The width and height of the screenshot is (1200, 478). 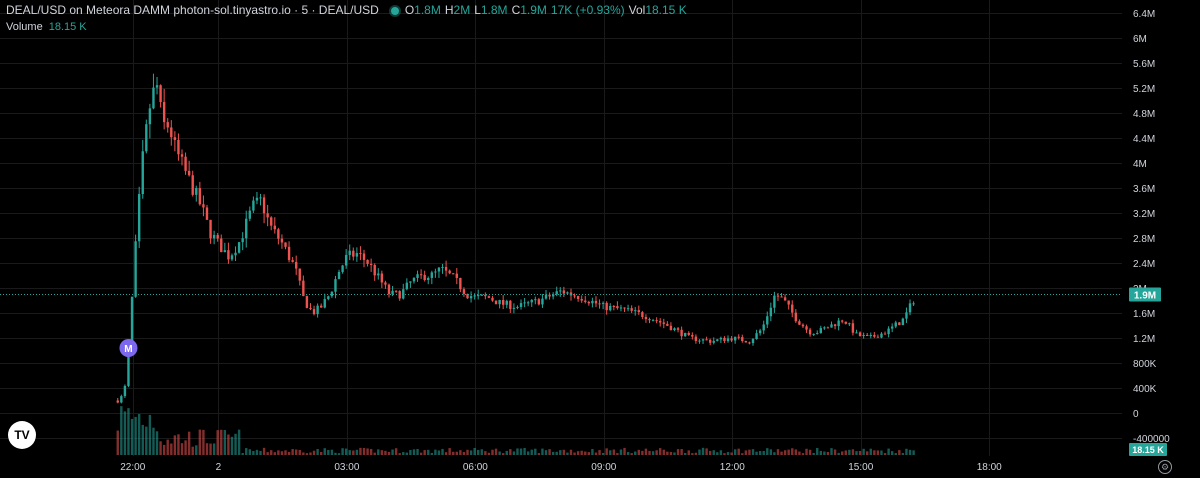 I want to click on y-axis-tick-label: 800K, so click(x=1145, y=364).